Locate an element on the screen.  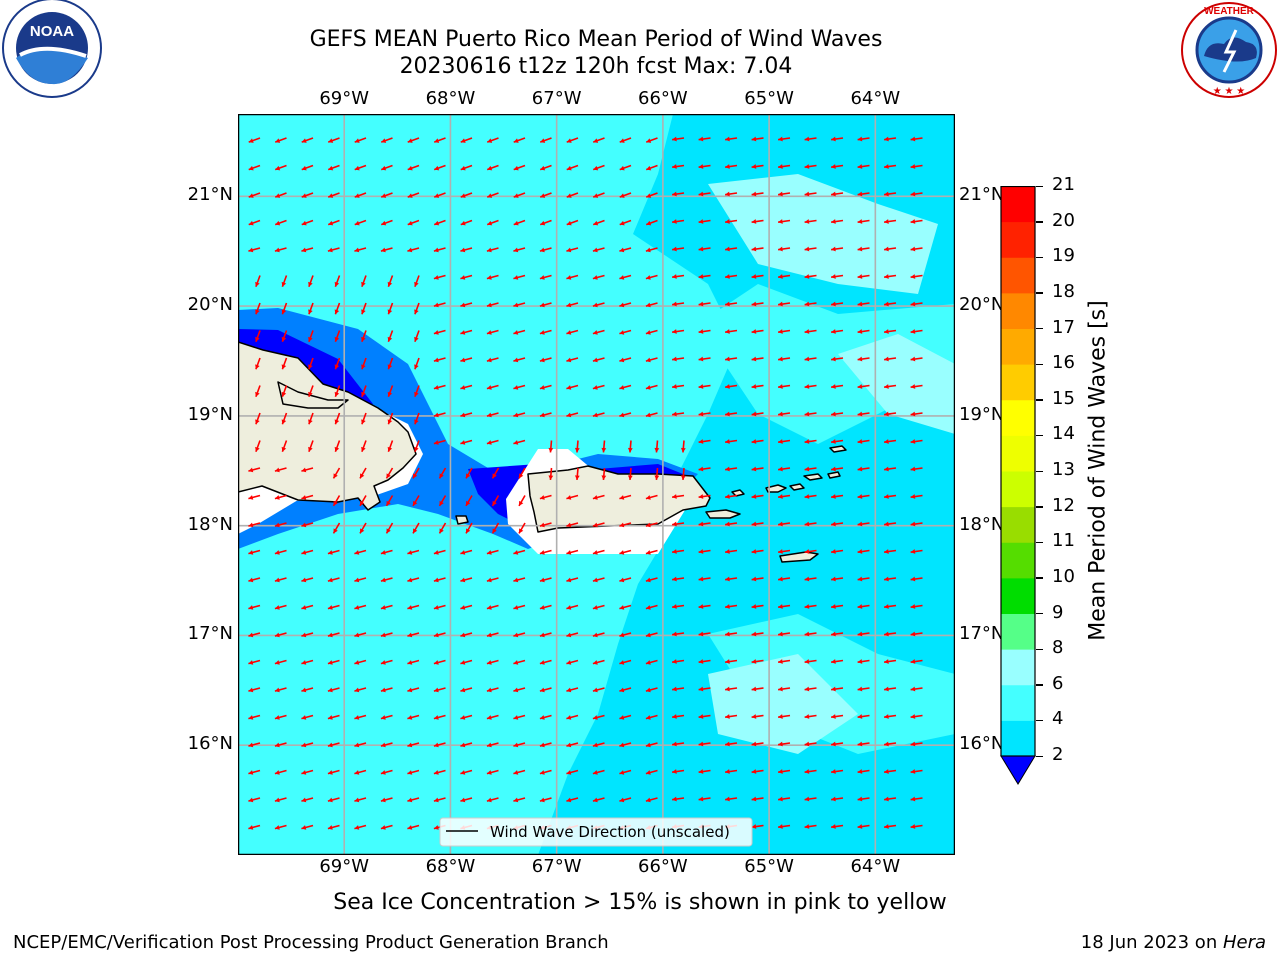
lat-label-right: 19°N is located at coordinates (982, 414).